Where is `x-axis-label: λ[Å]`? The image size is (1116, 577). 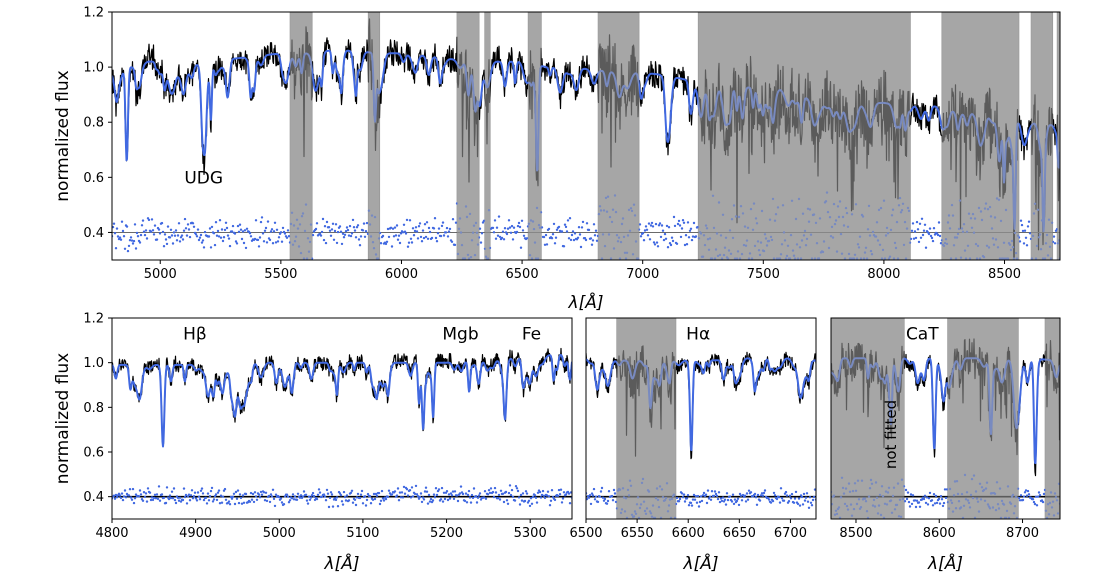
x-axis-label: λ[Å] is located at coordinates (701, 563).